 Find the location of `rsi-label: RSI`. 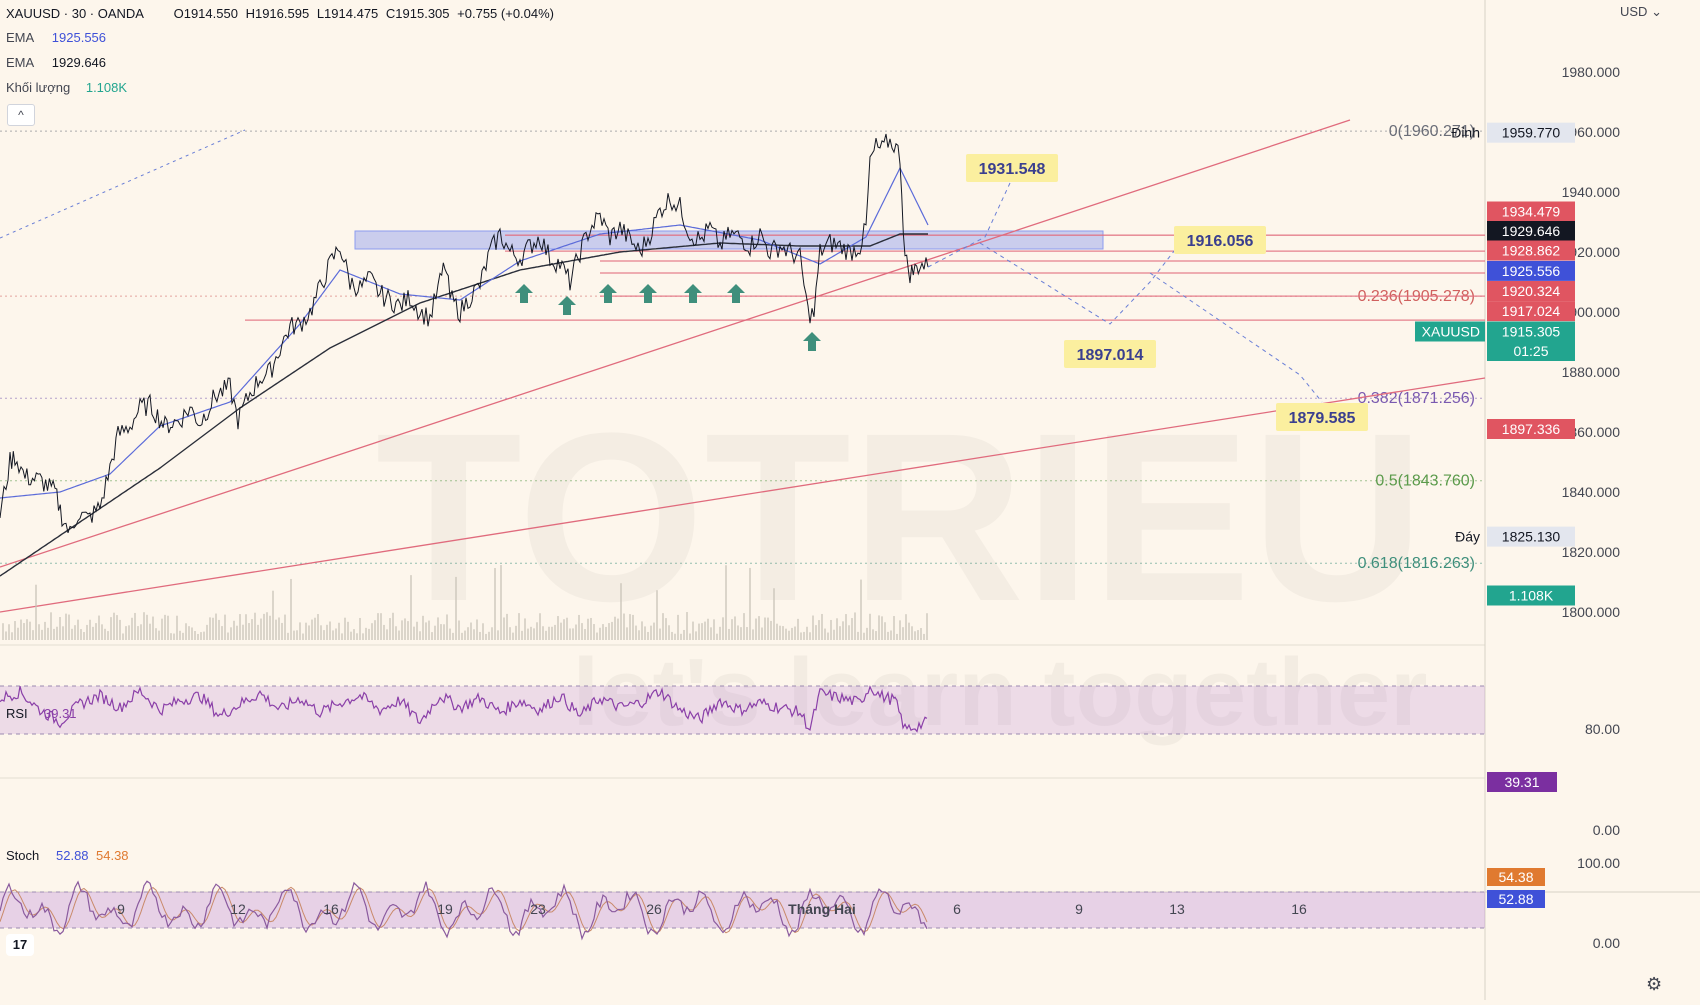

rsi-label: RSI is located at coordinates (17, 713).